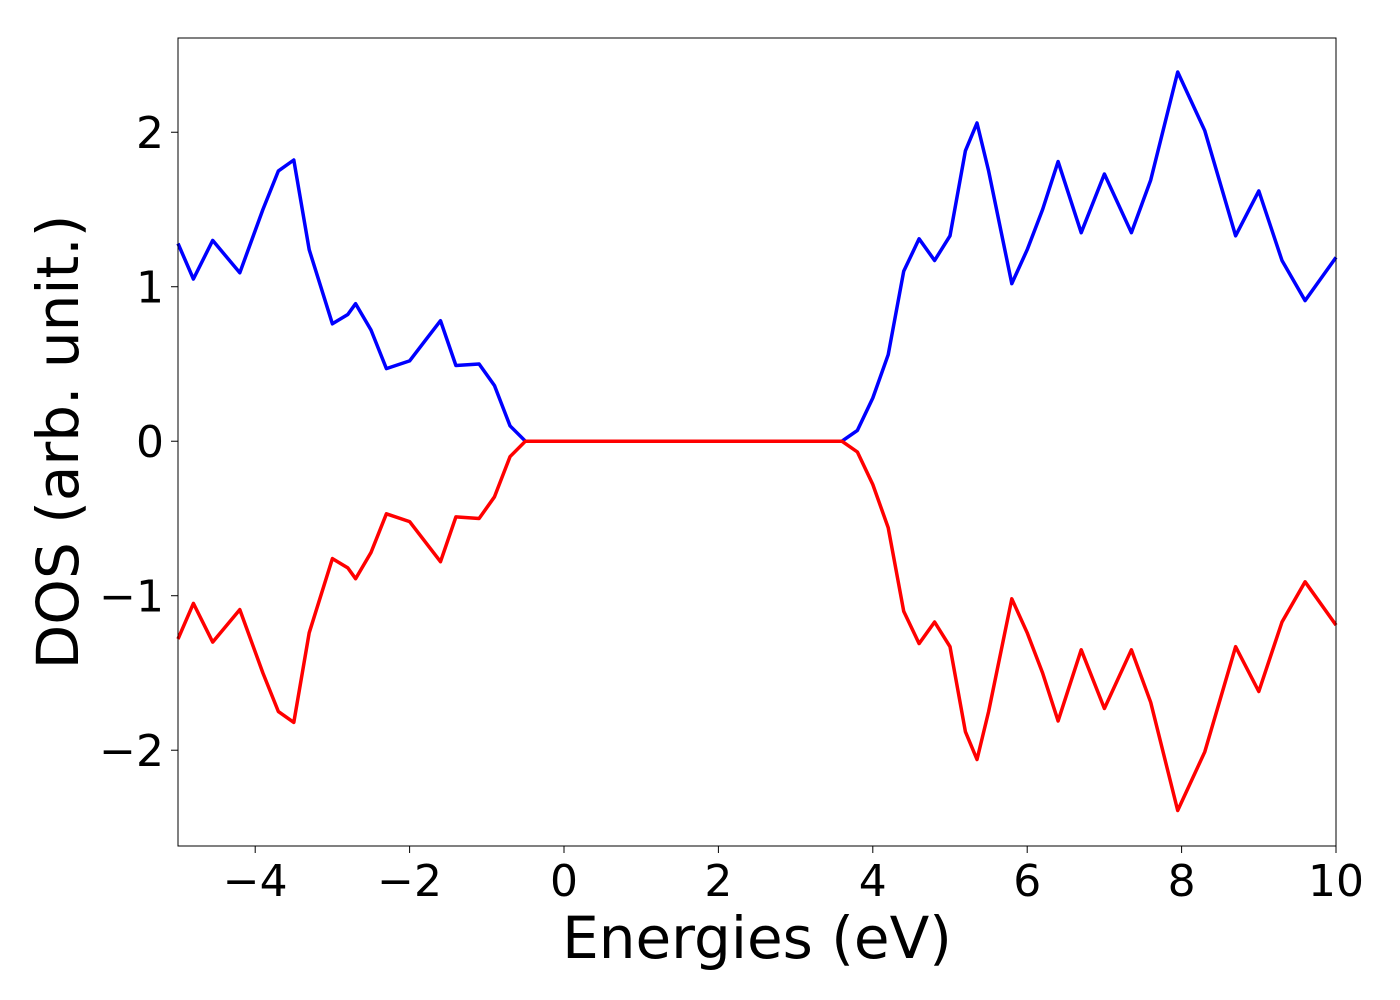 The width and height of the screenshot is (1400, 1000). What do you see at coordinates (150, 133) in the screenshot?
I see `y-tick-label: 2` at bounding box center [150, 133].